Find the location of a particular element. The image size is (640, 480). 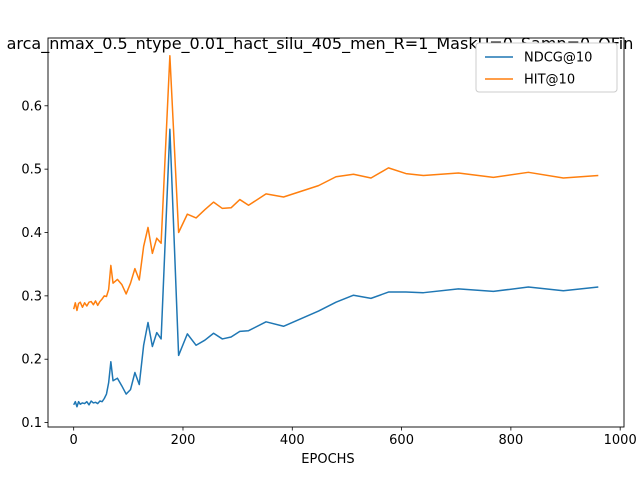

x-axis-ticks: 0 200 400 600 800 1000 is located at coordinates (353, 437).